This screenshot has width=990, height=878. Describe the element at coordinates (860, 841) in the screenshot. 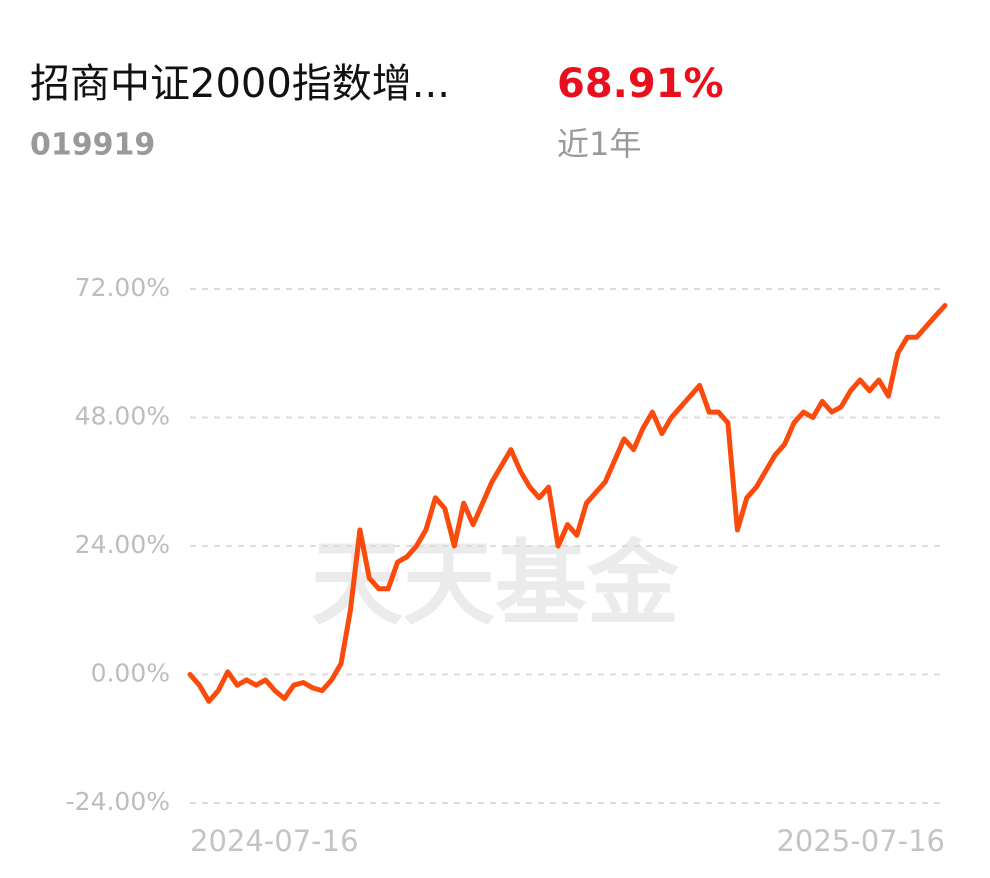

I see `x-tick-label: 2025-07-16` at that location.